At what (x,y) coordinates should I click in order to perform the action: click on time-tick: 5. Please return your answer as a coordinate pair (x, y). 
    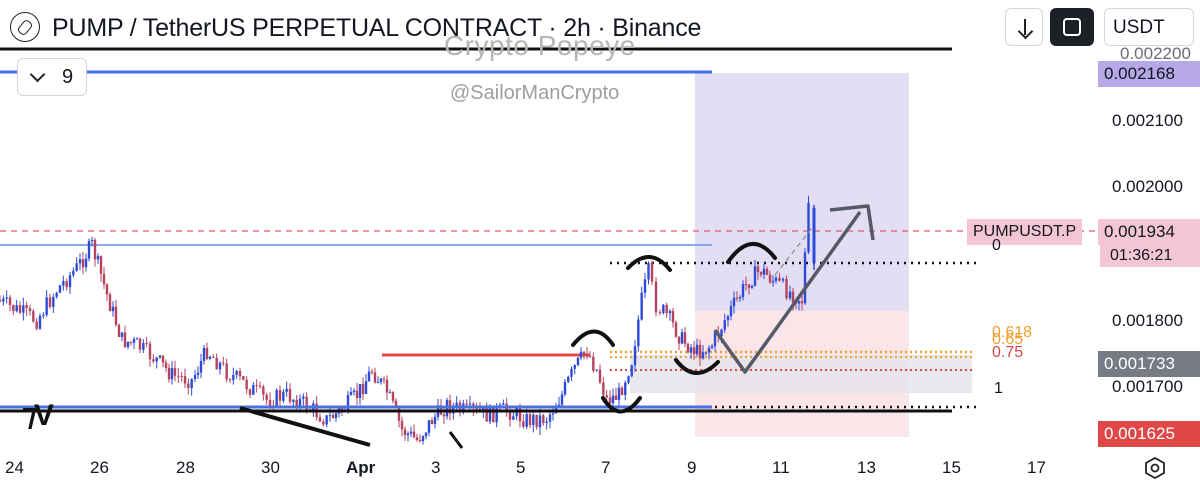
    Looking at the image, I should click on (521, 467).